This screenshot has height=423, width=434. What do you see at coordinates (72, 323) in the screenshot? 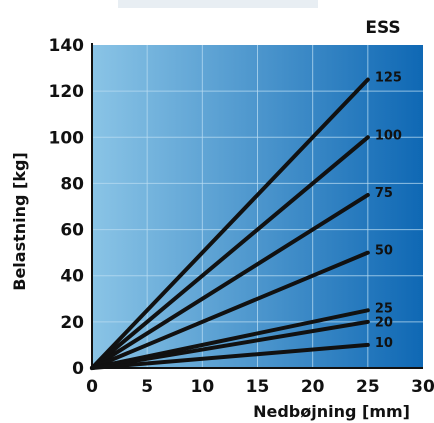
I see `y-tick-label: 20` at bounding box center [72, 323].